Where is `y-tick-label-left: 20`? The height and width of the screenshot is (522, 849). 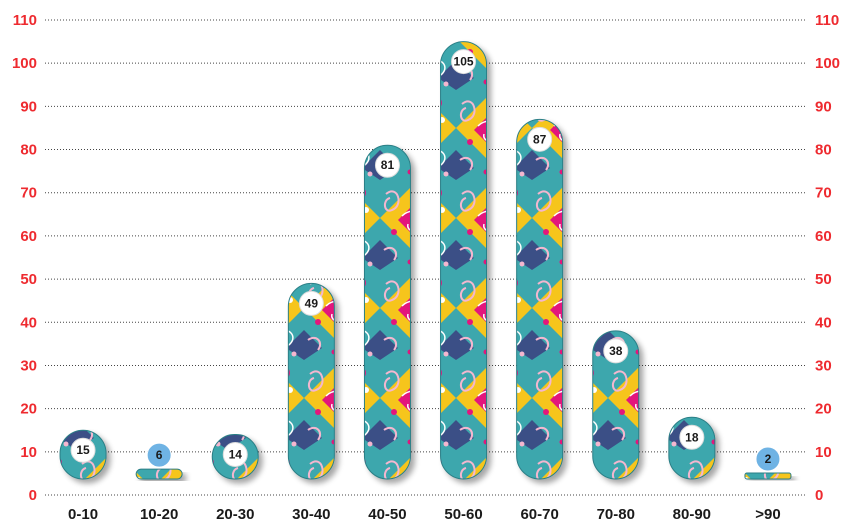
y-tick-label-left: 20 is located at coordinates (28, 409).